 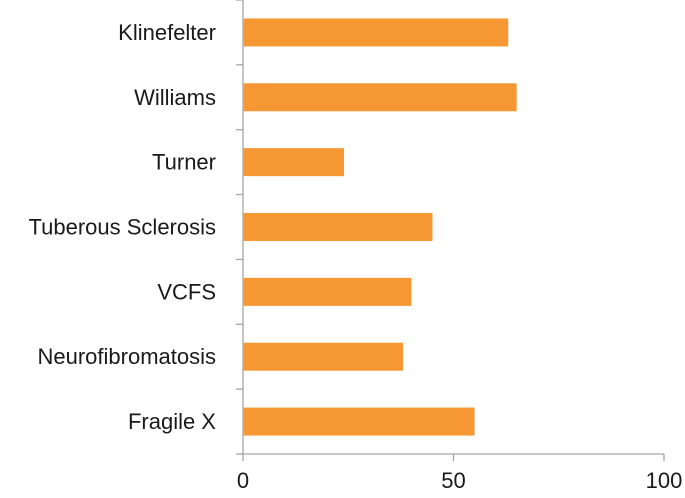 I want to click on category-label: Klinefelter, so click(x=167, y=32).